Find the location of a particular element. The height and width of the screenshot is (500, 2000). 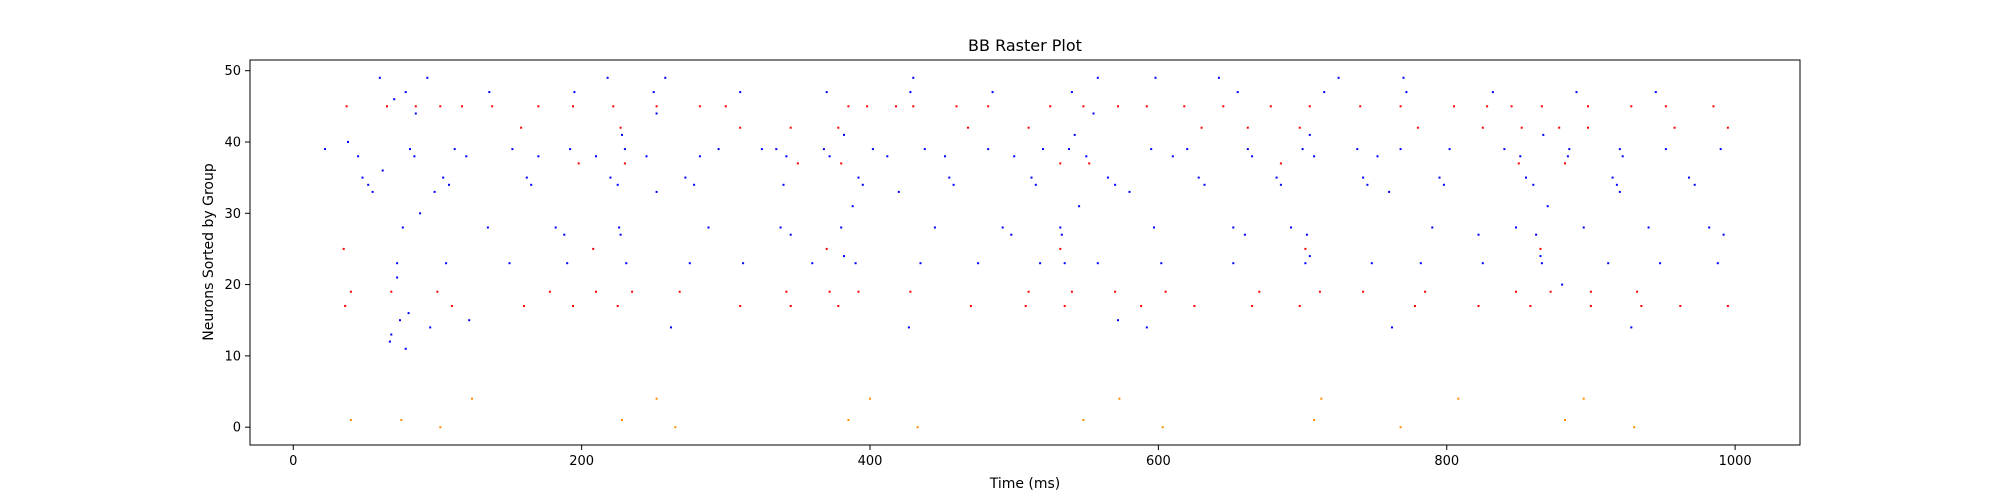

x-tick-label: 1000 is located at coordinates (1735, 461).